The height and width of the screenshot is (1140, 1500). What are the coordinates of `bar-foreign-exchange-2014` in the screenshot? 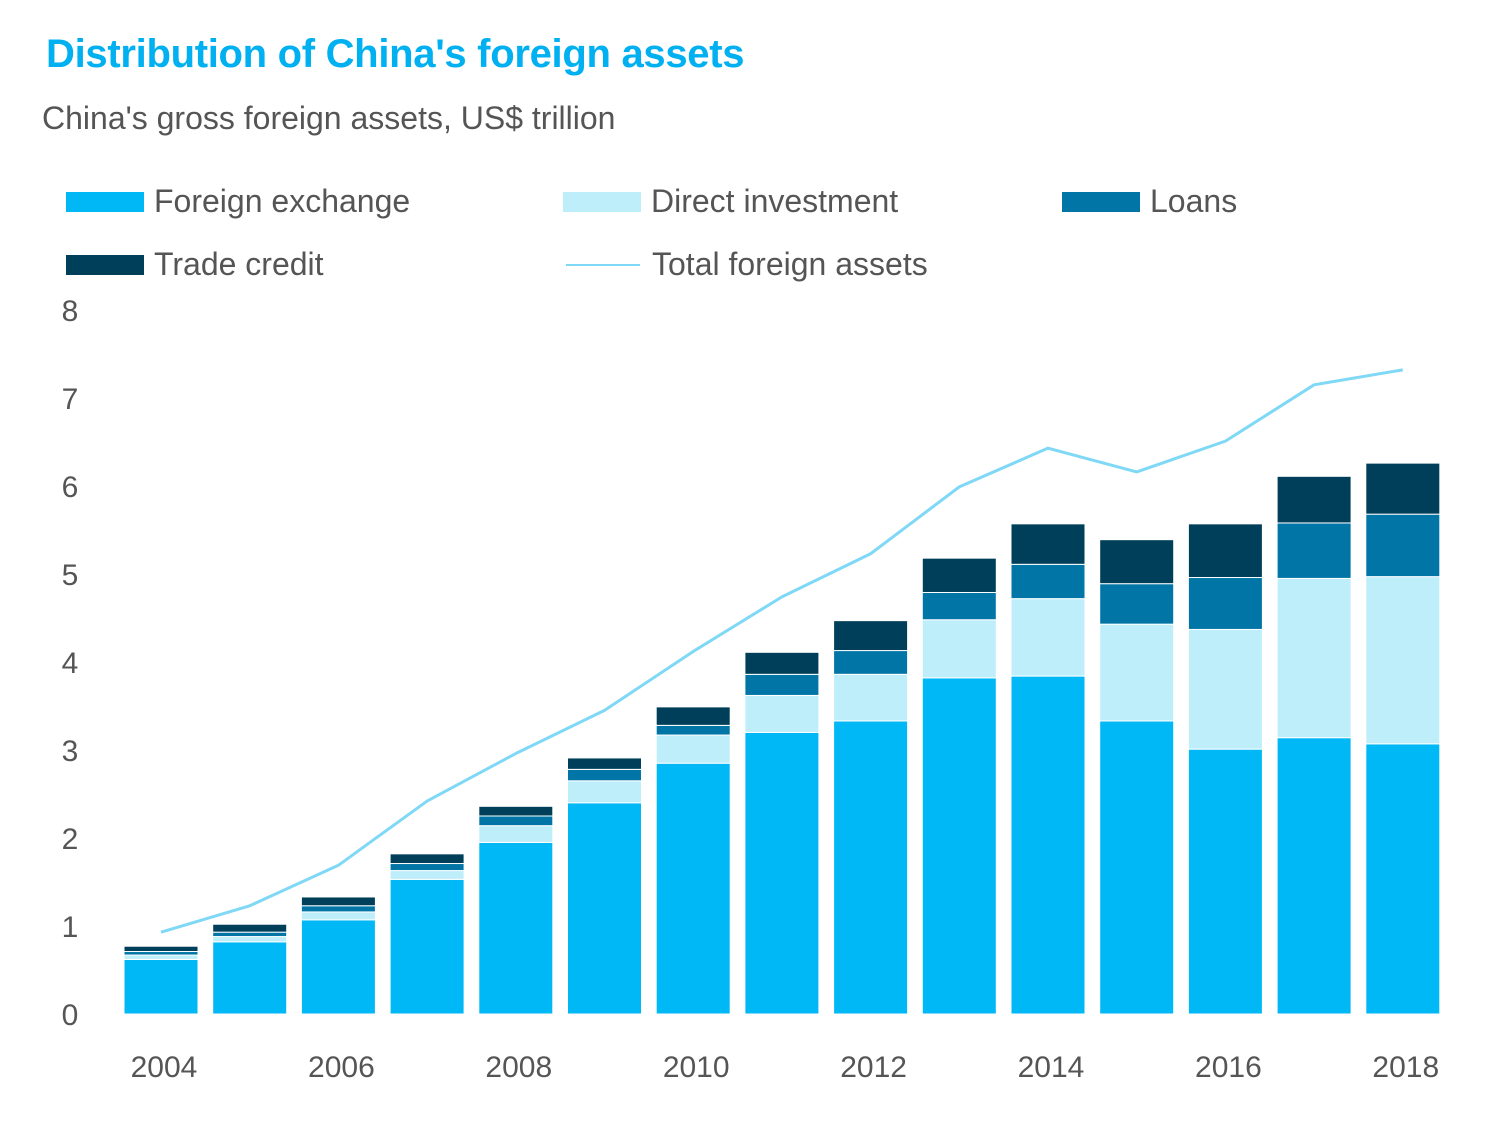 It's located at (1048, 845).